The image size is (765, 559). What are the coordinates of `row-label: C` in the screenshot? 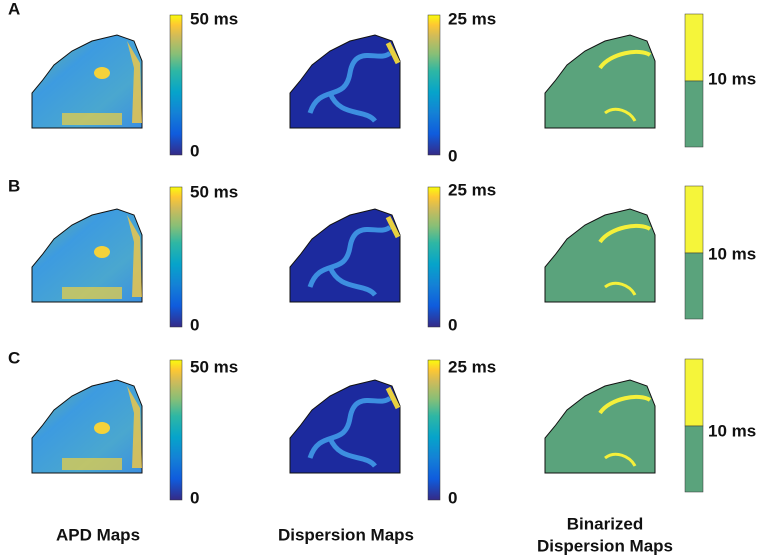 It's located at (14, 357).